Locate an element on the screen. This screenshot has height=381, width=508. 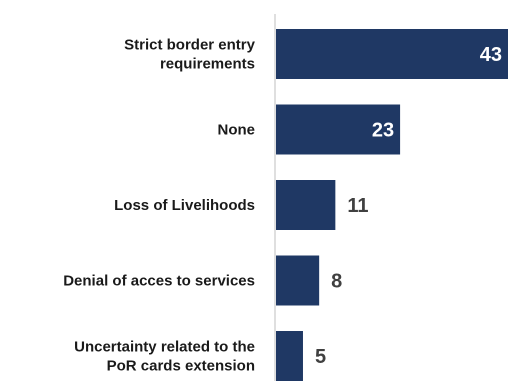
category-label: Strict border entry requirements is located at coordinates (190, 55).